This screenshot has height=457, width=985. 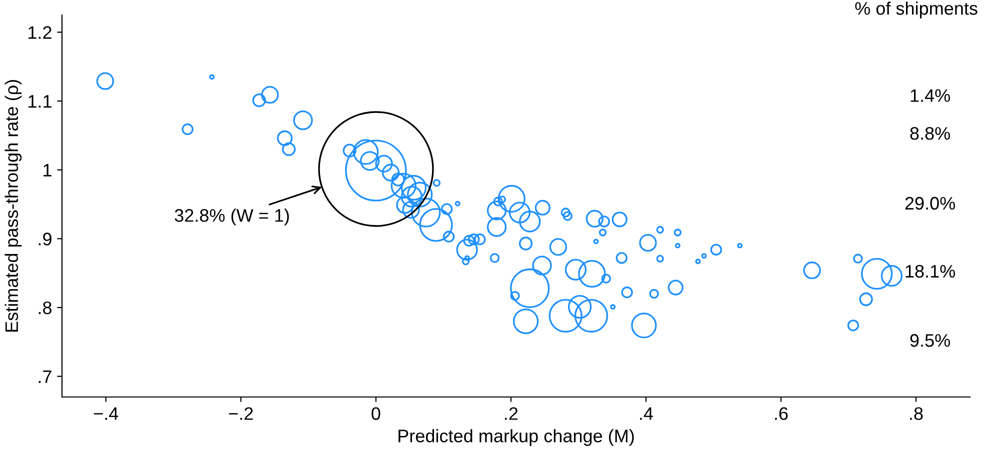 What do you see at coordinates (45, 307) in the screenshot?
I see `y-tick-label: .8` at bounding box center [45, 307].